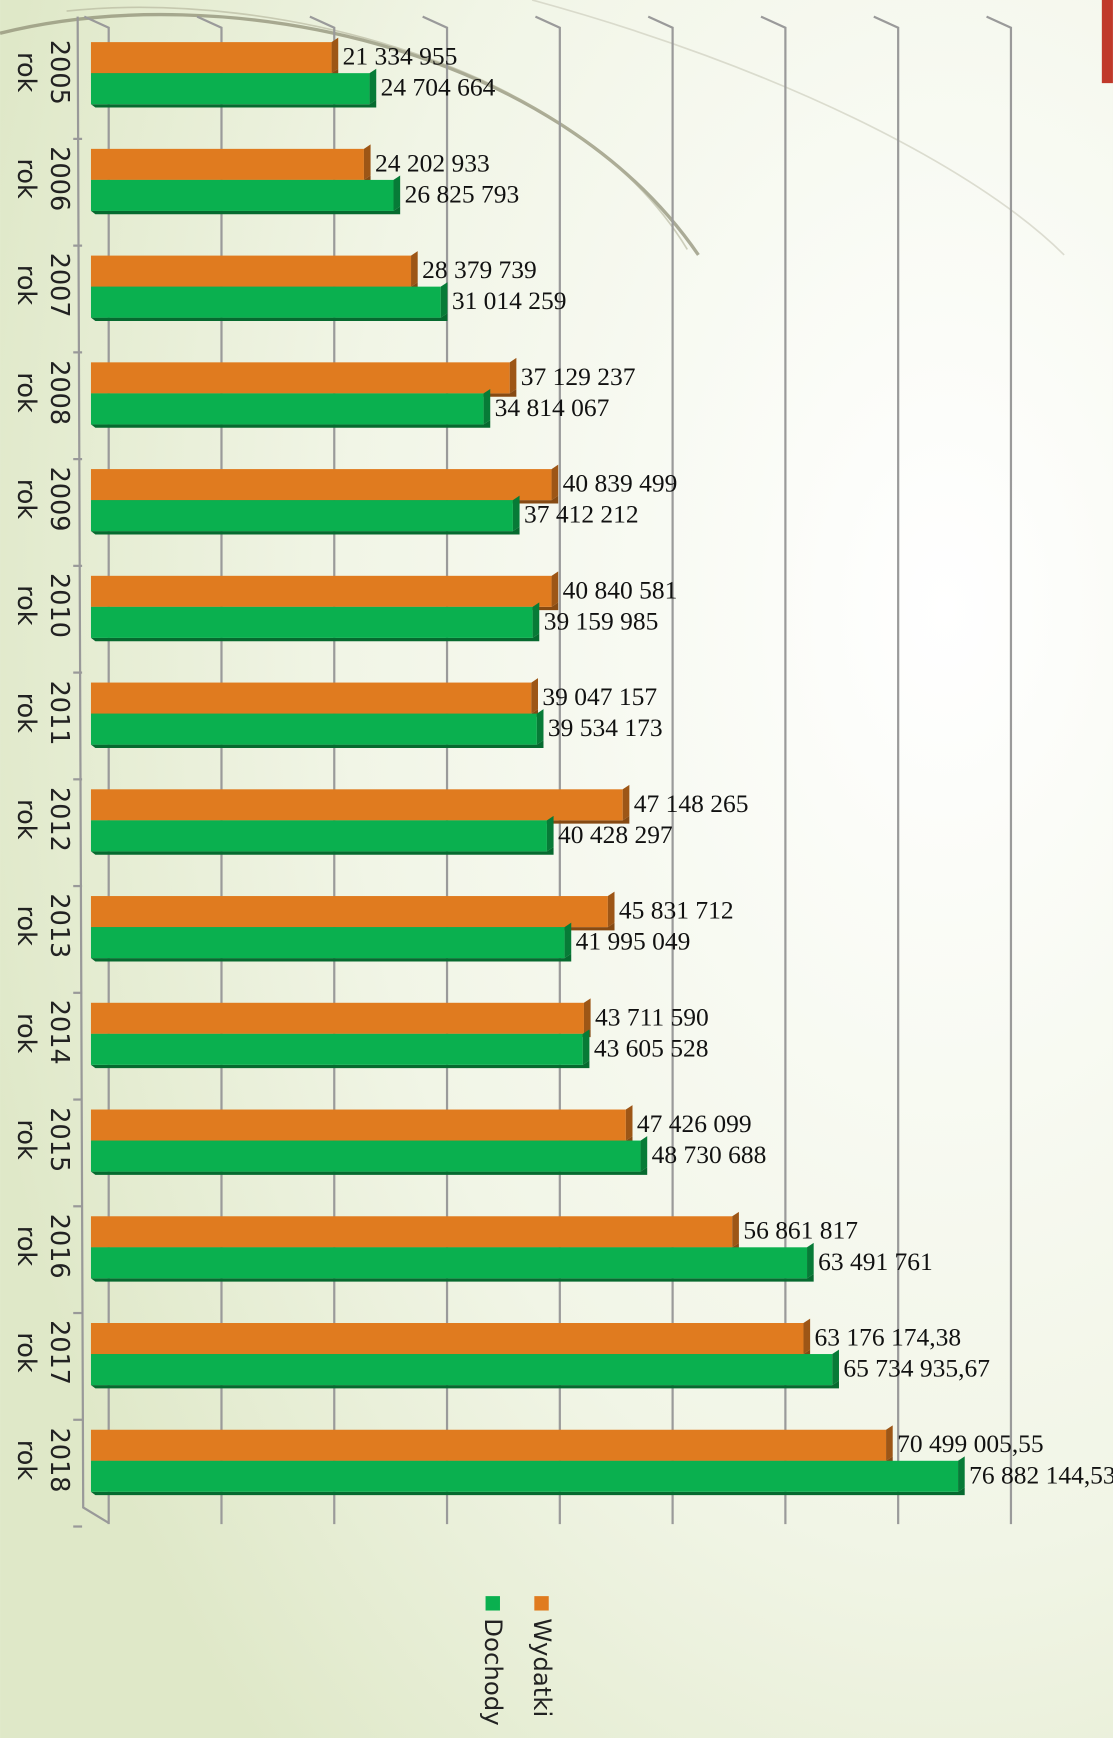 The width and height of the screenshot is (1113, 1738). I want to click on y-tick-label: 2017 rok, so click(42, 1353).